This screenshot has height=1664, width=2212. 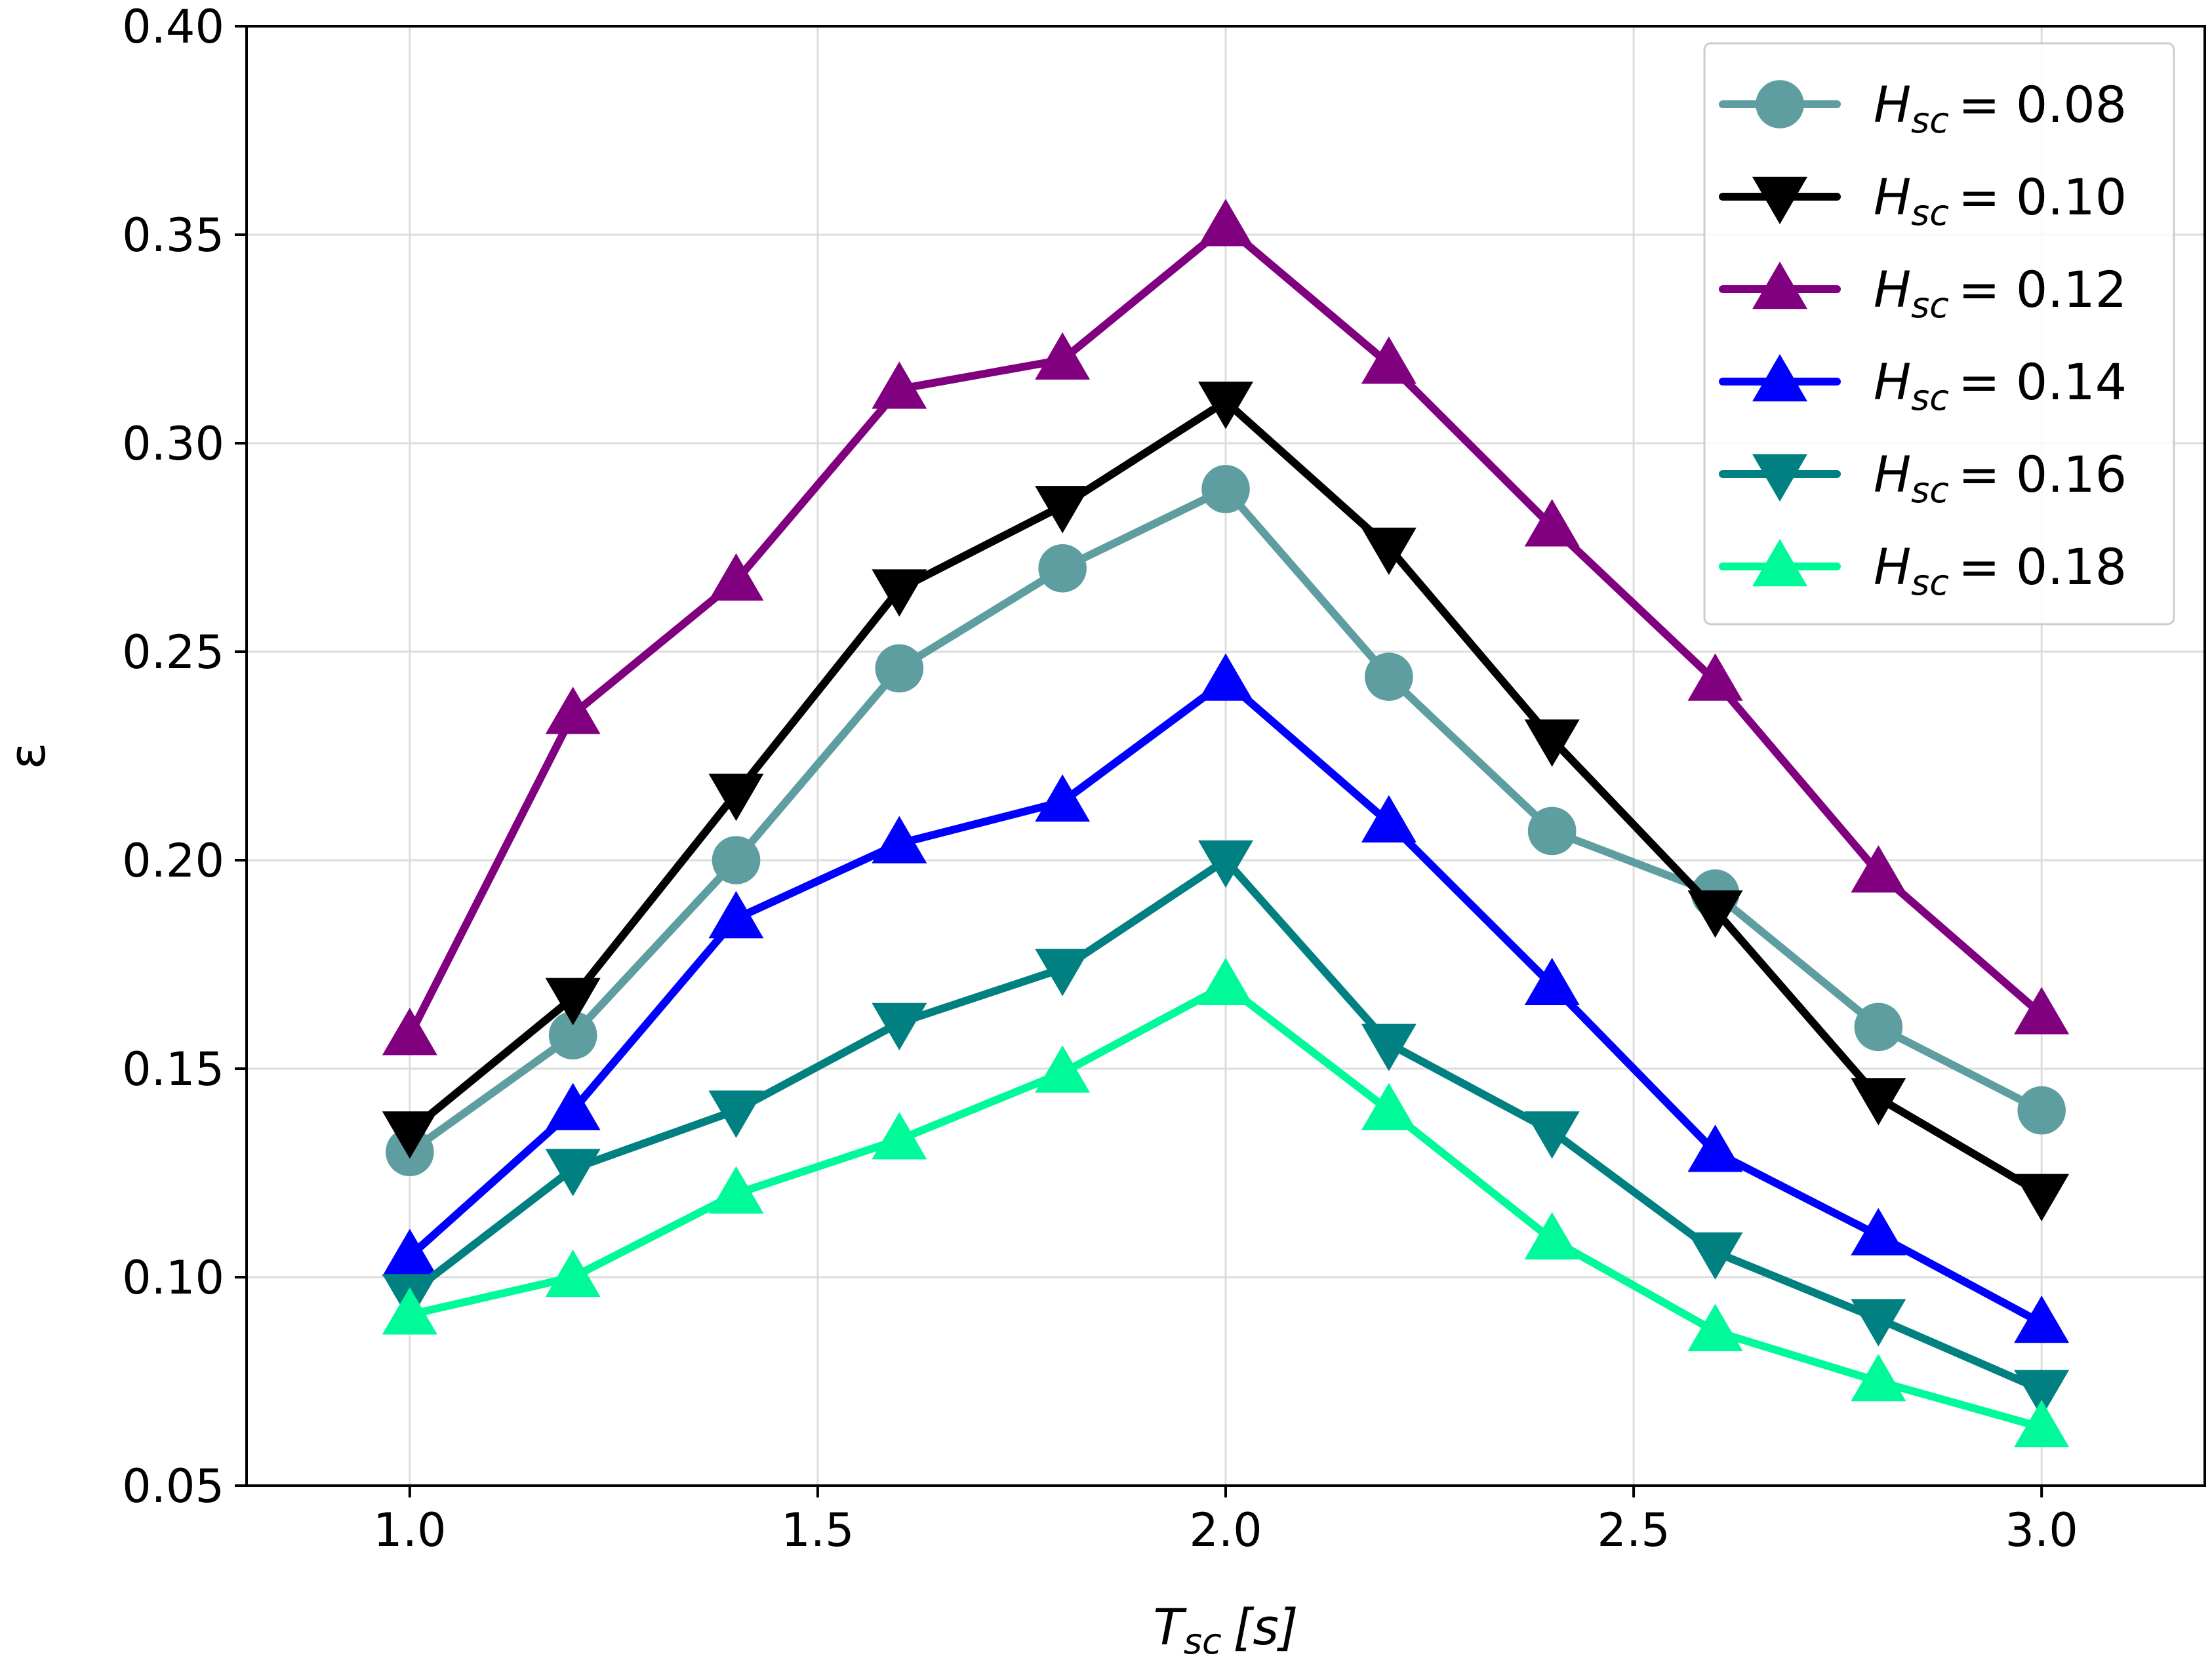 I want to click on x-tick-label: 2.0, so click(x=1226, y=1530).